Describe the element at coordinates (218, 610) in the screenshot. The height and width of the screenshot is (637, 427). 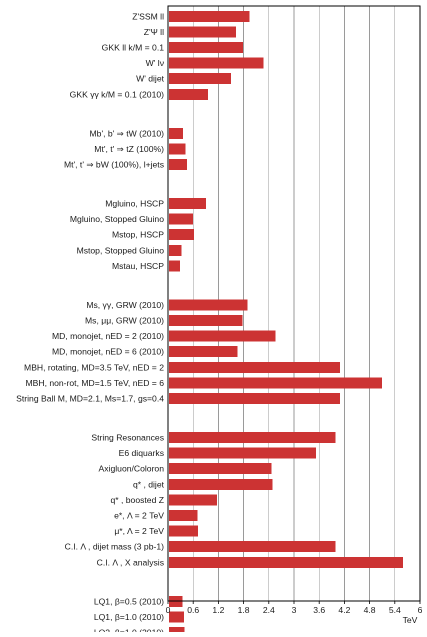
I see `x-tick-label: 1.2` at that location.